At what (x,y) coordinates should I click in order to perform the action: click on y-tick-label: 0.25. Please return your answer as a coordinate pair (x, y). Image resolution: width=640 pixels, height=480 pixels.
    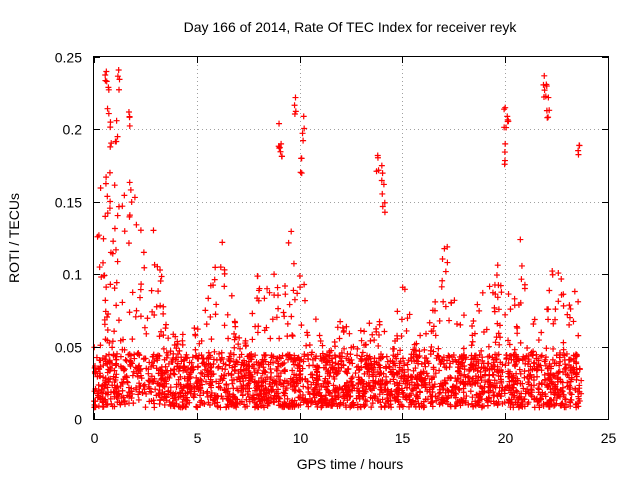
    Looking at the image, I should click on (68, 58).